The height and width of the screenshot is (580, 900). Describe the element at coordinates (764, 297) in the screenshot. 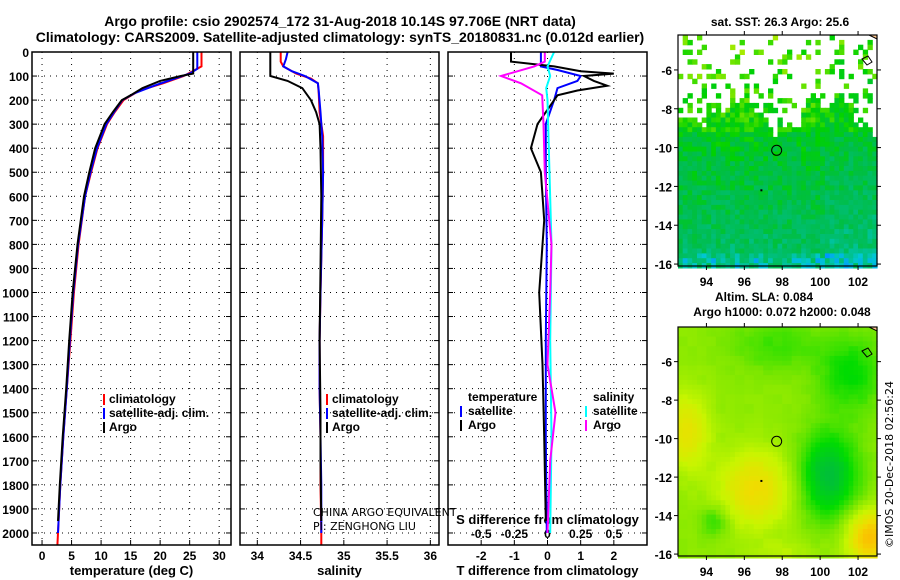

I see `sla-map-title: Altim. SLA: 0.084` at that location.